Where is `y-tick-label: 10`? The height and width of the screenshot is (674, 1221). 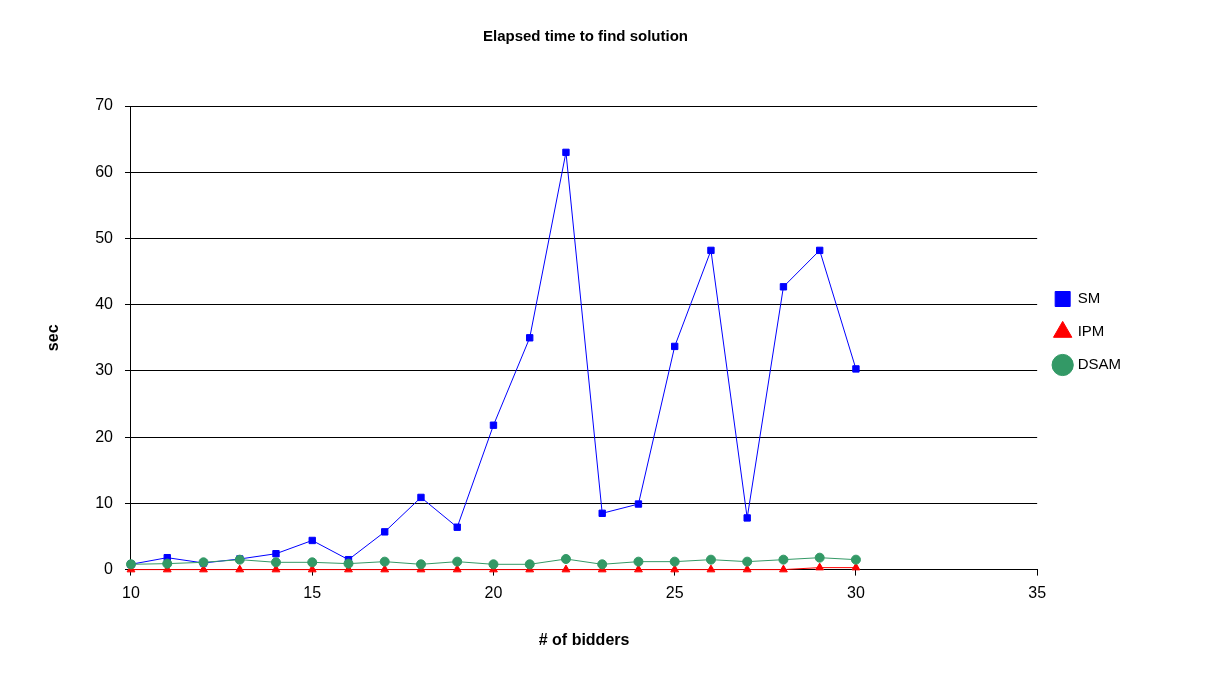 y-tick-label: 10 is located at coordinates (104, 502).